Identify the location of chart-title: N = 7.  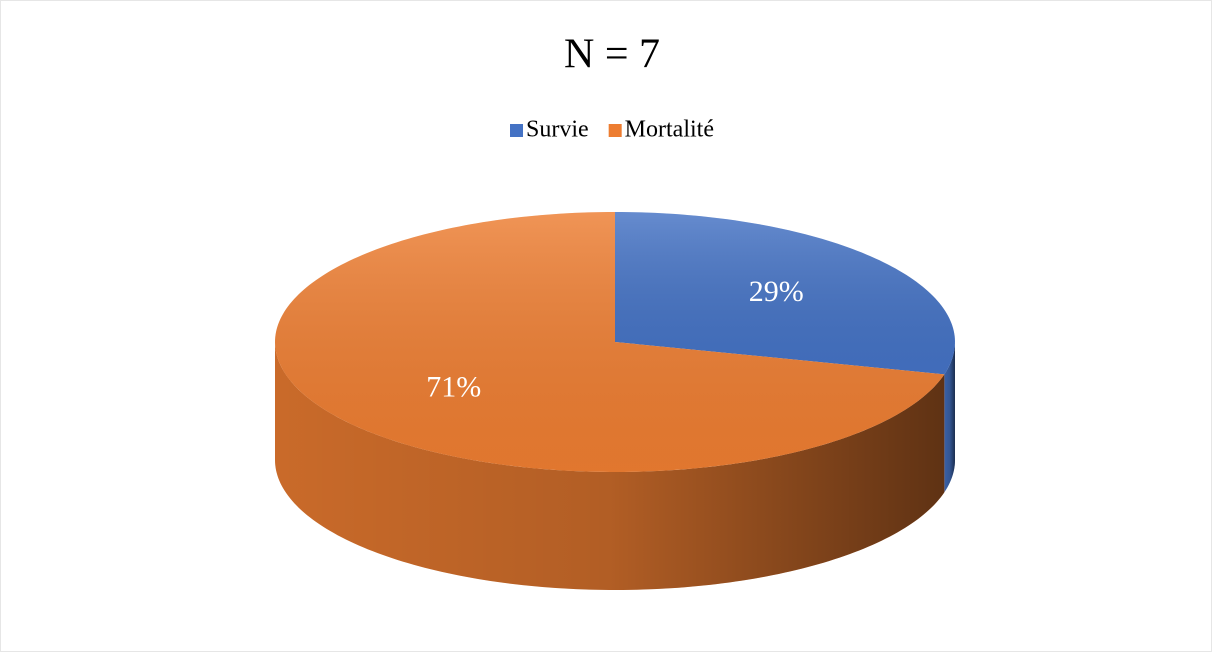
(612, 55).